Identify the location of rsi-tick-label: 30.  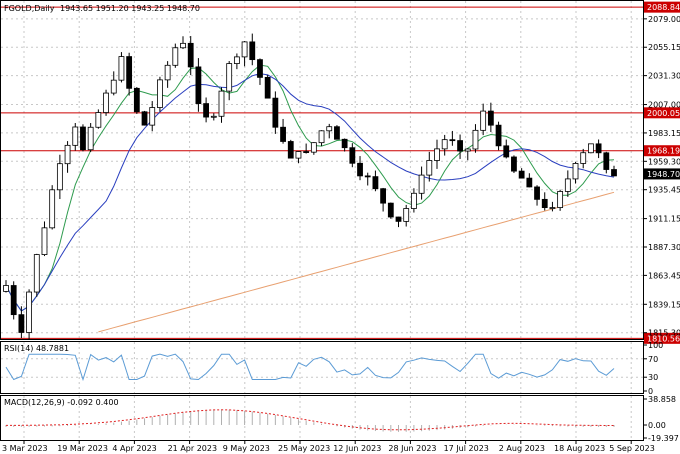
(653, 377).